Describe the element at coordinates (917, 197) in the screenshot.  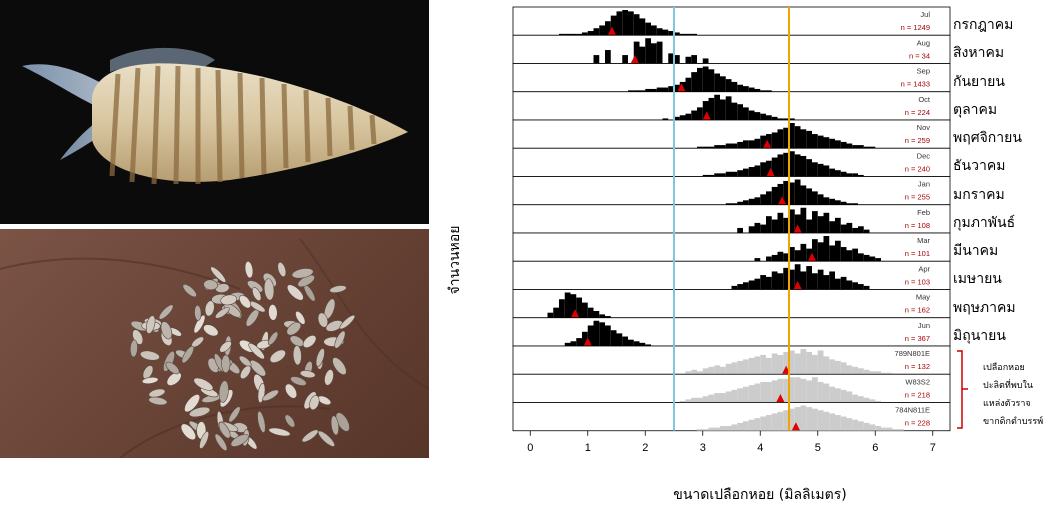
I see `panel-n: n = 255` at that location.